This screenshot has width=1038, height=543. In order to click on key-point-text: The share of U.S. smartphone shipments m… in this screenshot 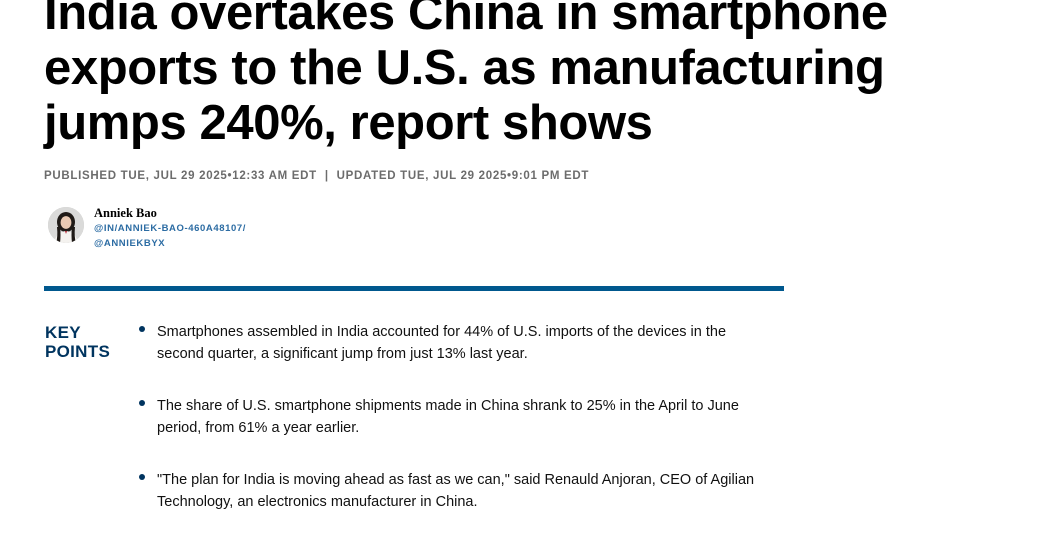, I will do `click(448, 417)`.